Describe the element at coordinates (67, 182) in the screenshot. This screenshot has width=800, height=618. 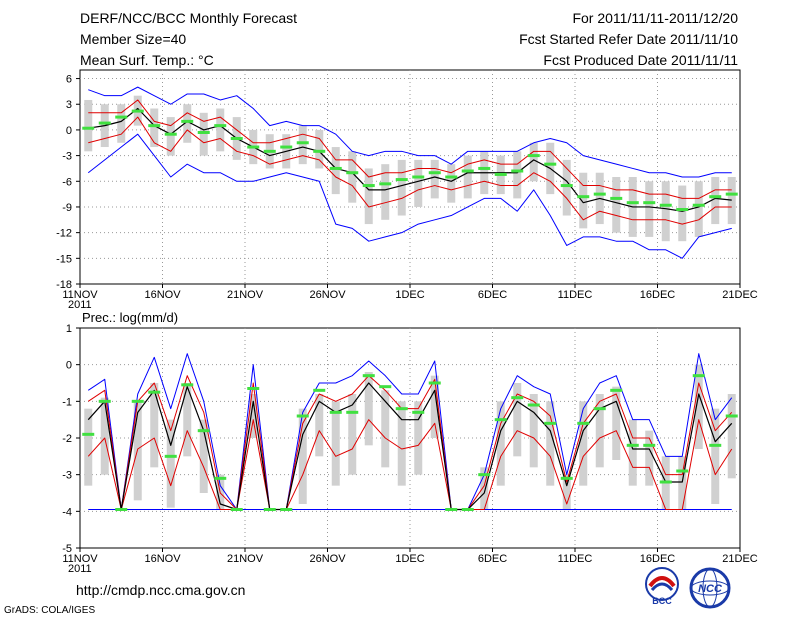
I see `y-tick-label: -6` at that location.